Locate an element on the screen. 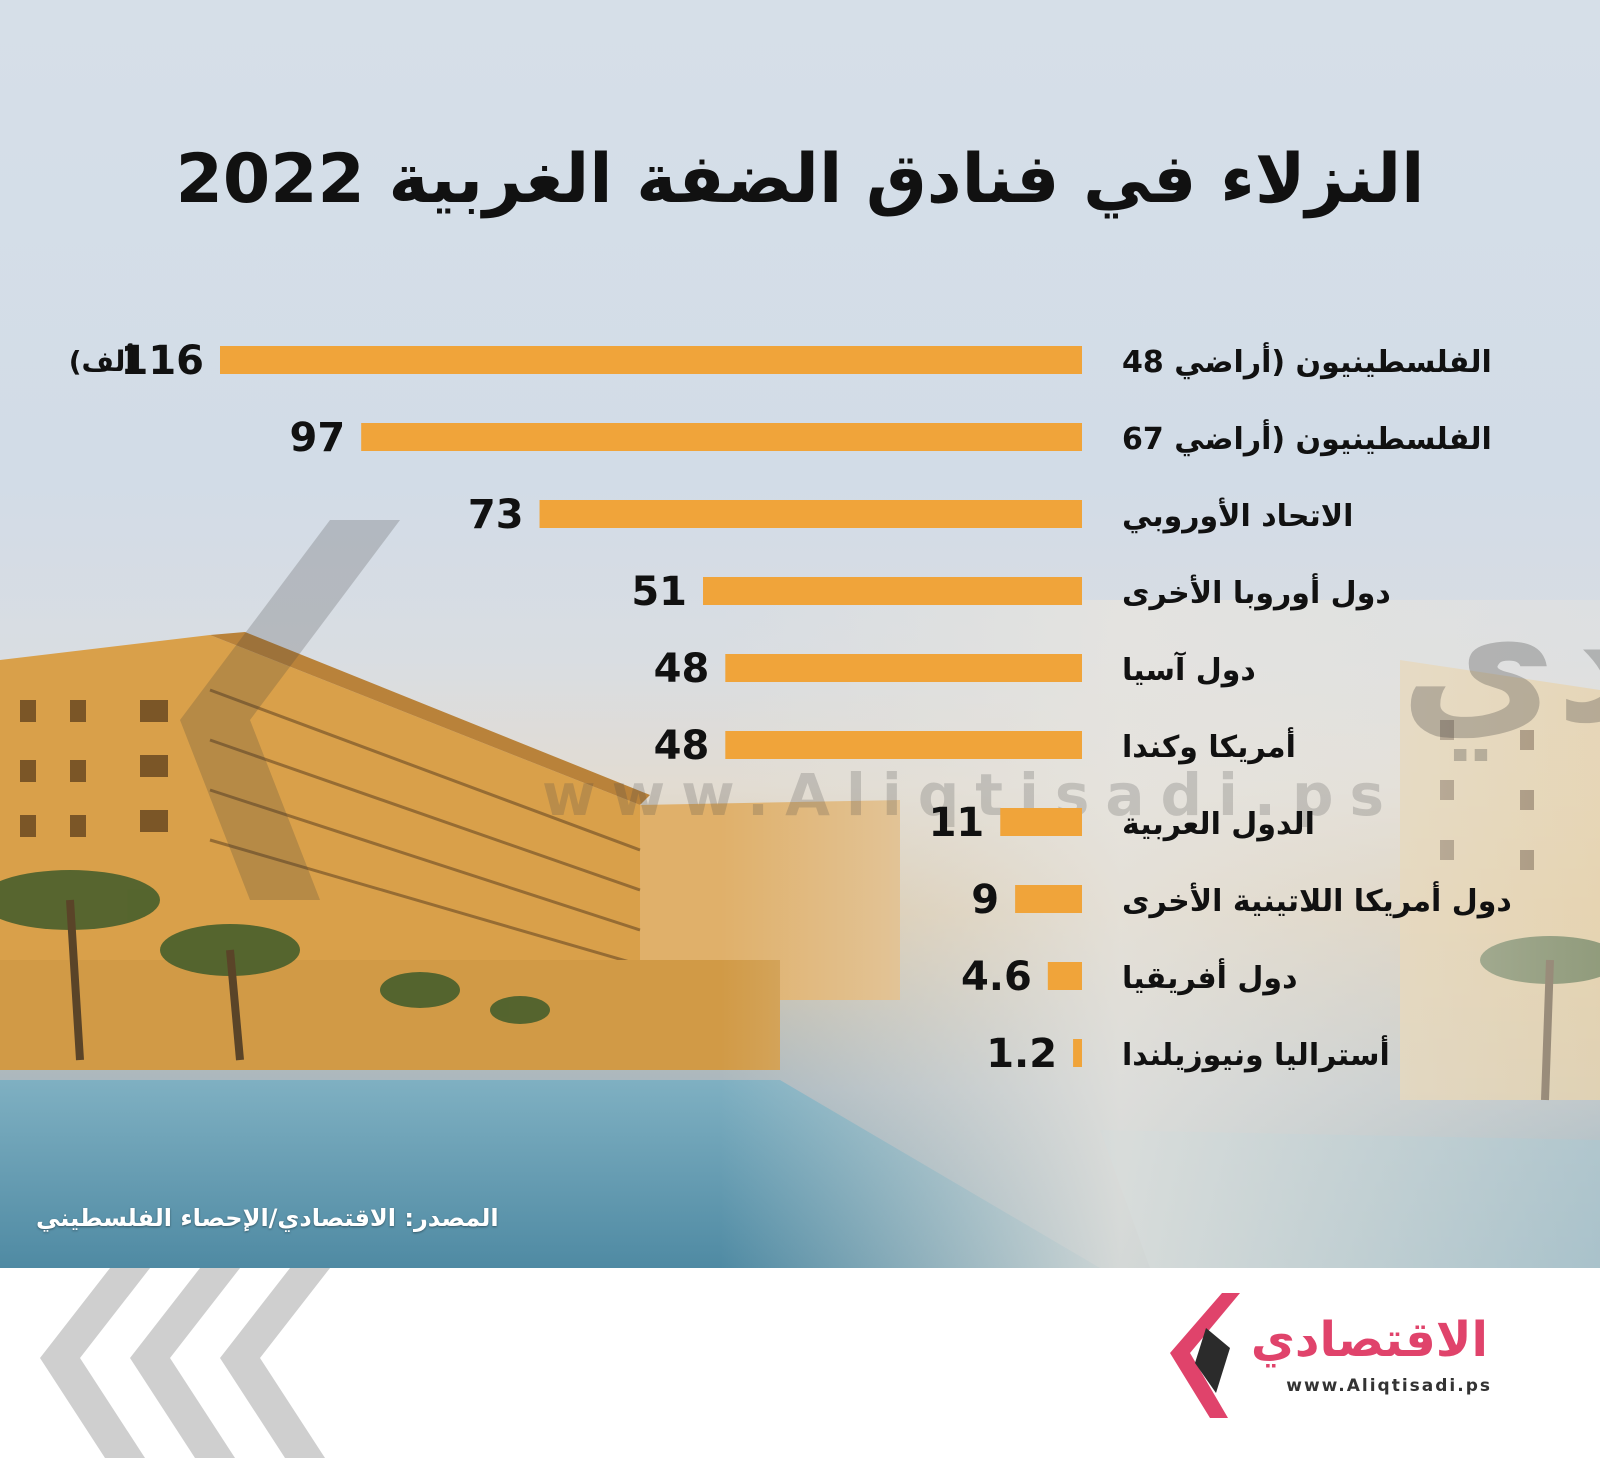 This screenshot has width=1600, height=1462. brand-url: www.Aliqtisadi.ps is located at coordinates (1389, 1386).